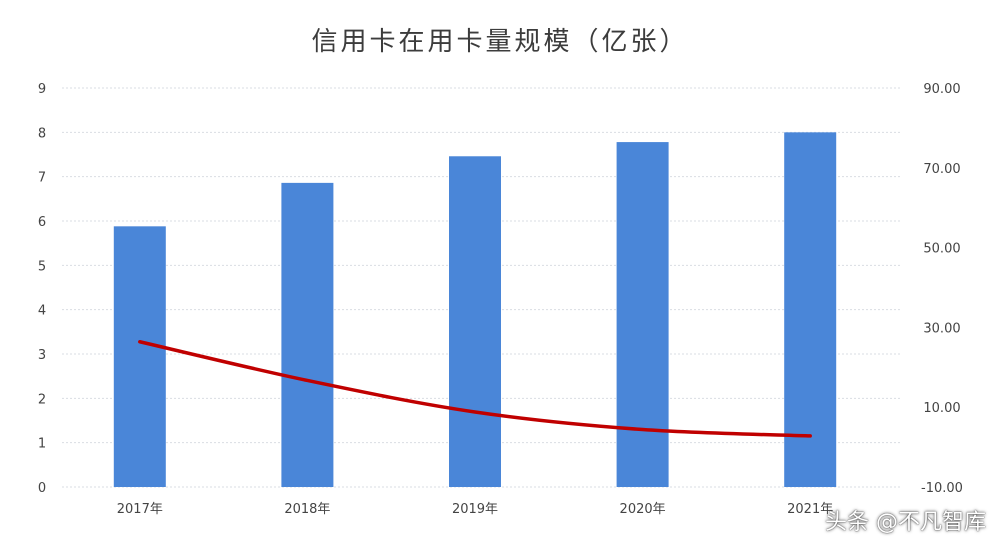 This screenshot has width=1000, height=546. I want to click on right-tick-label: 30.00, so click(941, 328).